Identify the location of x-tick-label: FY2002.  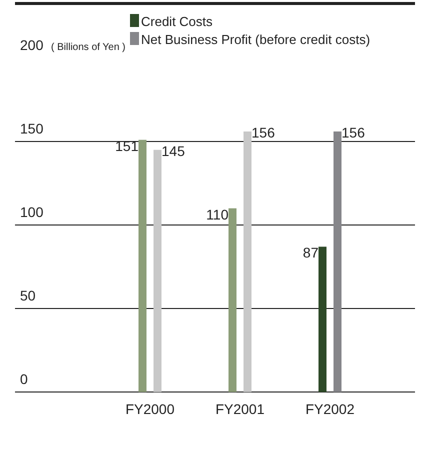
(330, 409).